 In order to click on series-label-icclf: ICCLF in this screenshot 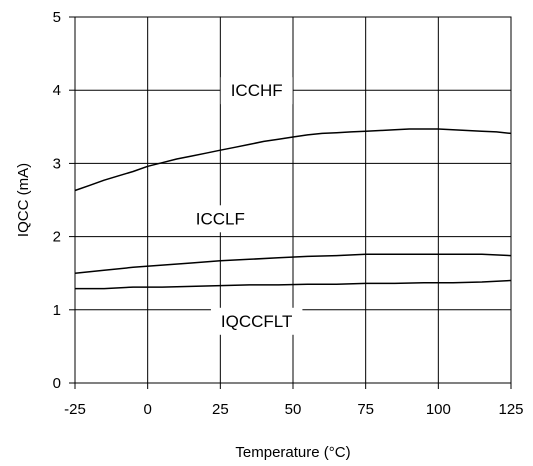, I will do `click(220, 218)`.